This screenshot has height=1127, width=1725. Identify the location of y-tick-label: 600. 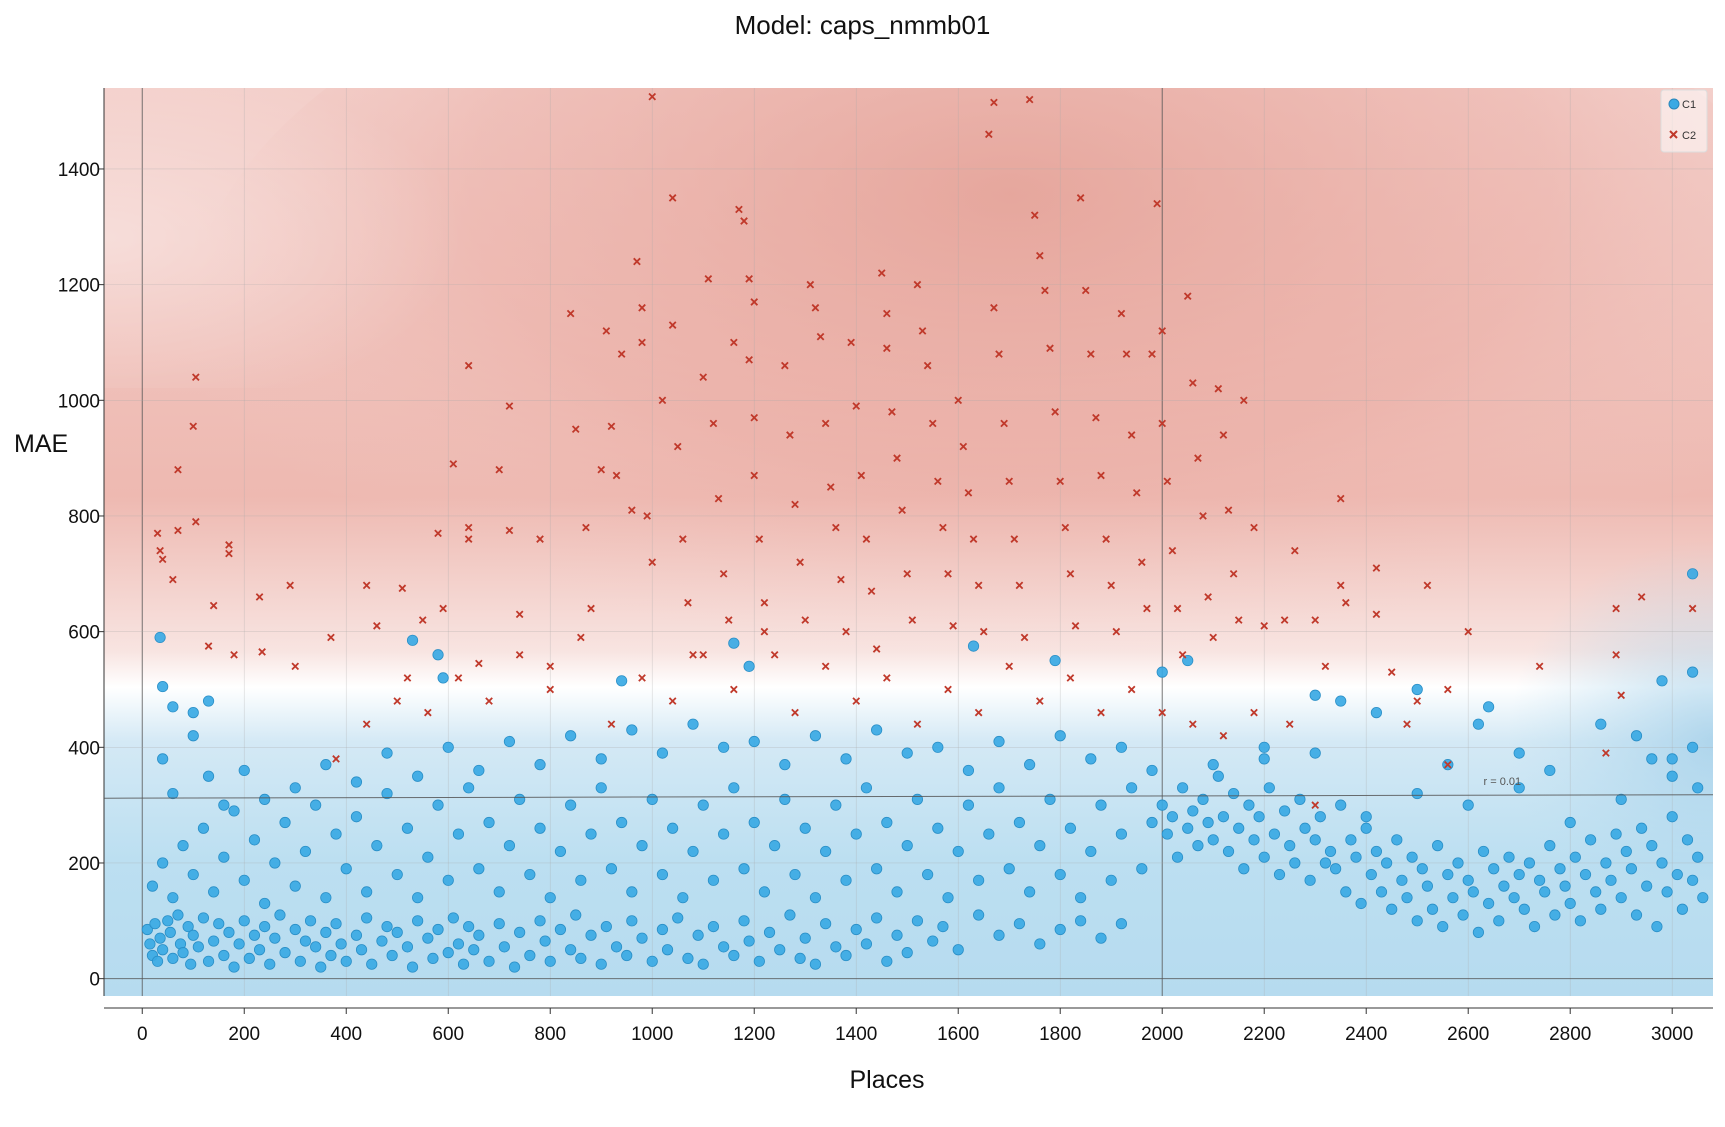
(84, 633).